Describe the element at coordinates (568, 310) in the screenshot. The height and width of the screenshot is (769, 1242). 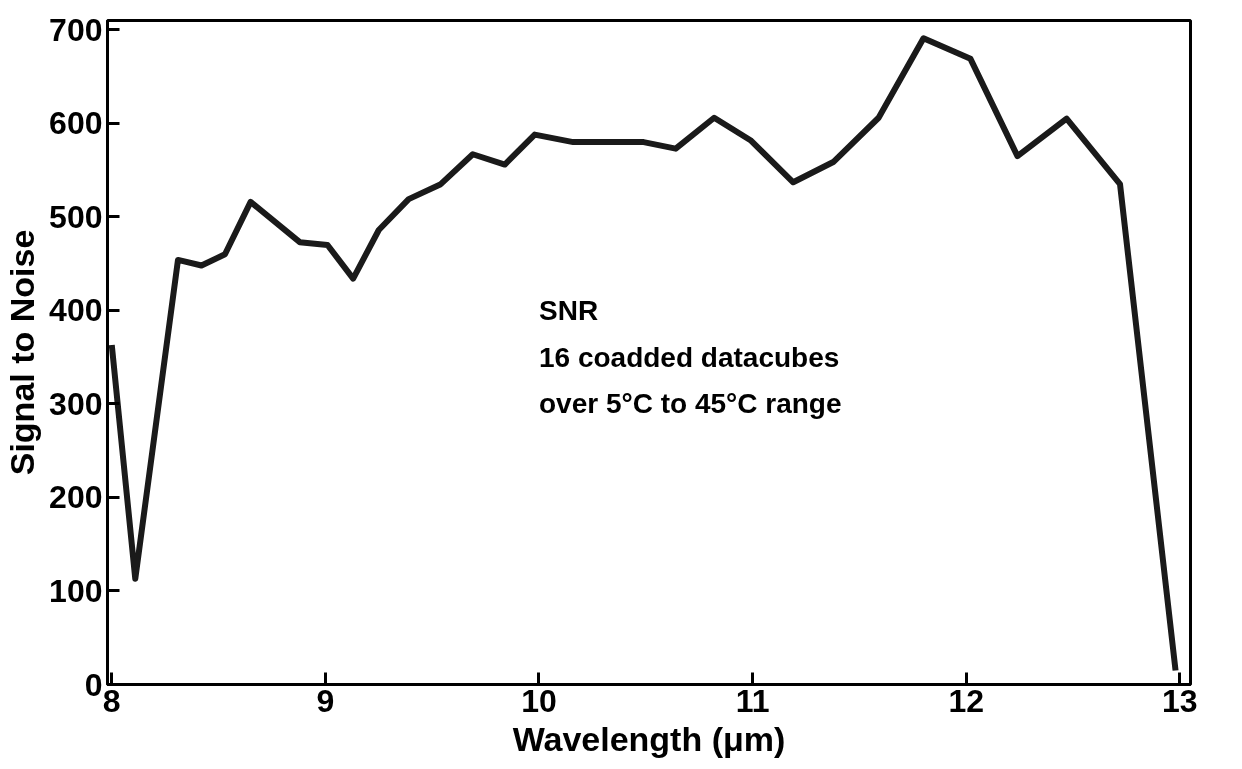
I see `annotation: SNR` at that location.